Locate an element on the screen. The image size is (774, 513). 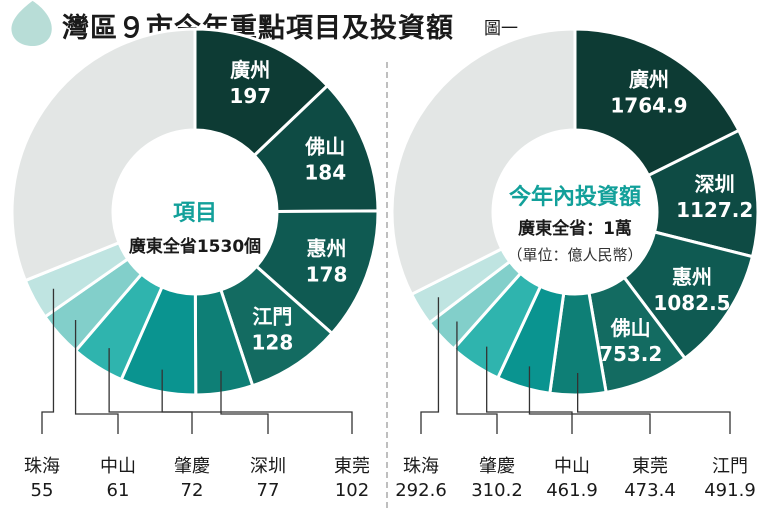
value-label: 310.2 is located at coordinates (497, 490).